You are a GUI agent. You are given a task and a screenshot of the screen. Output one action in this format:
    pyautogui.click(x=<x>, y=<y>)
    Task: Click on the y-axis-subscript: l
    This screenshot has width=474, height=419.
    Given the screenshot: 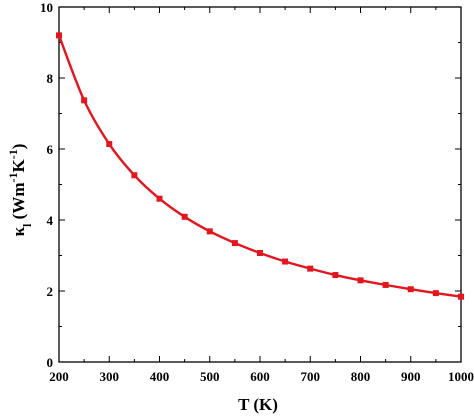 What is the action you would take?
    pyautogui.click(x=27, y=225)
    